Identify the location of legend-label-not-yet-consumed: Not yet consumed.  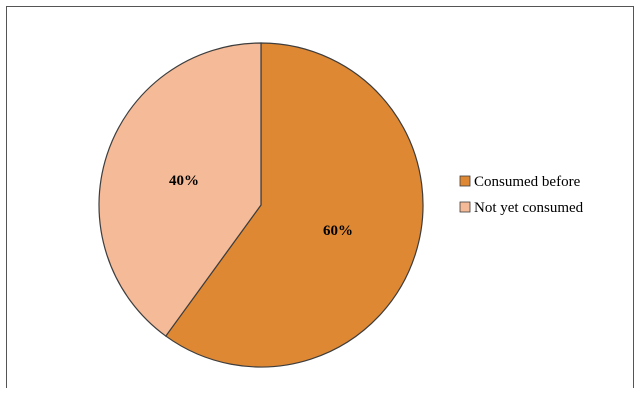
(529, 208).